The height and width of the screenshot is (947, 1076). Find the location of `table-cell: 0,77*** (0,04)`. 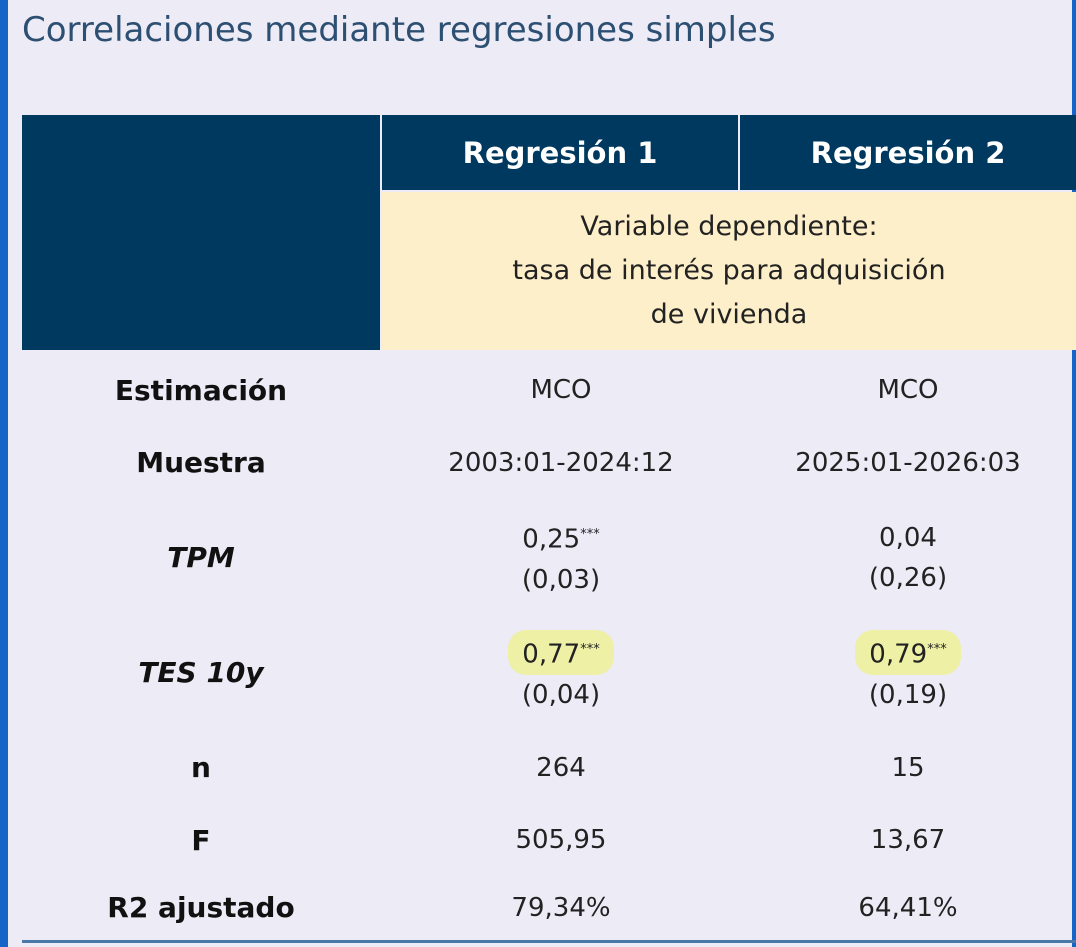

table-cell: 0,77*** (0,04) is located at coordinates (561, 672).